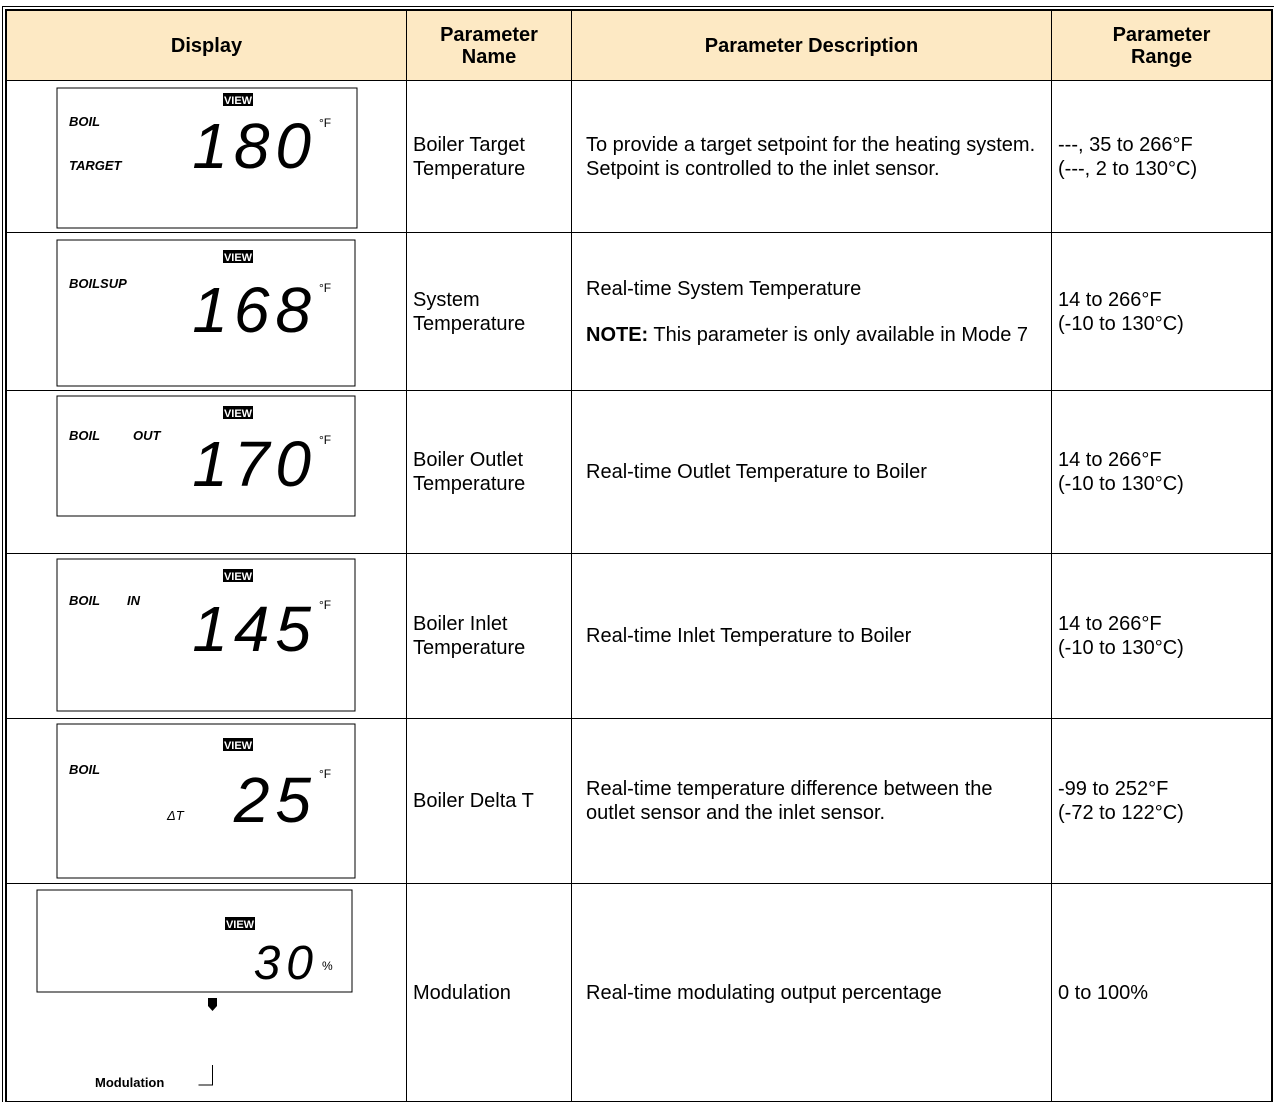  Describe the element at coordinates (212, 1004) in the screenshot. I see `modulation-indicator` at that location.